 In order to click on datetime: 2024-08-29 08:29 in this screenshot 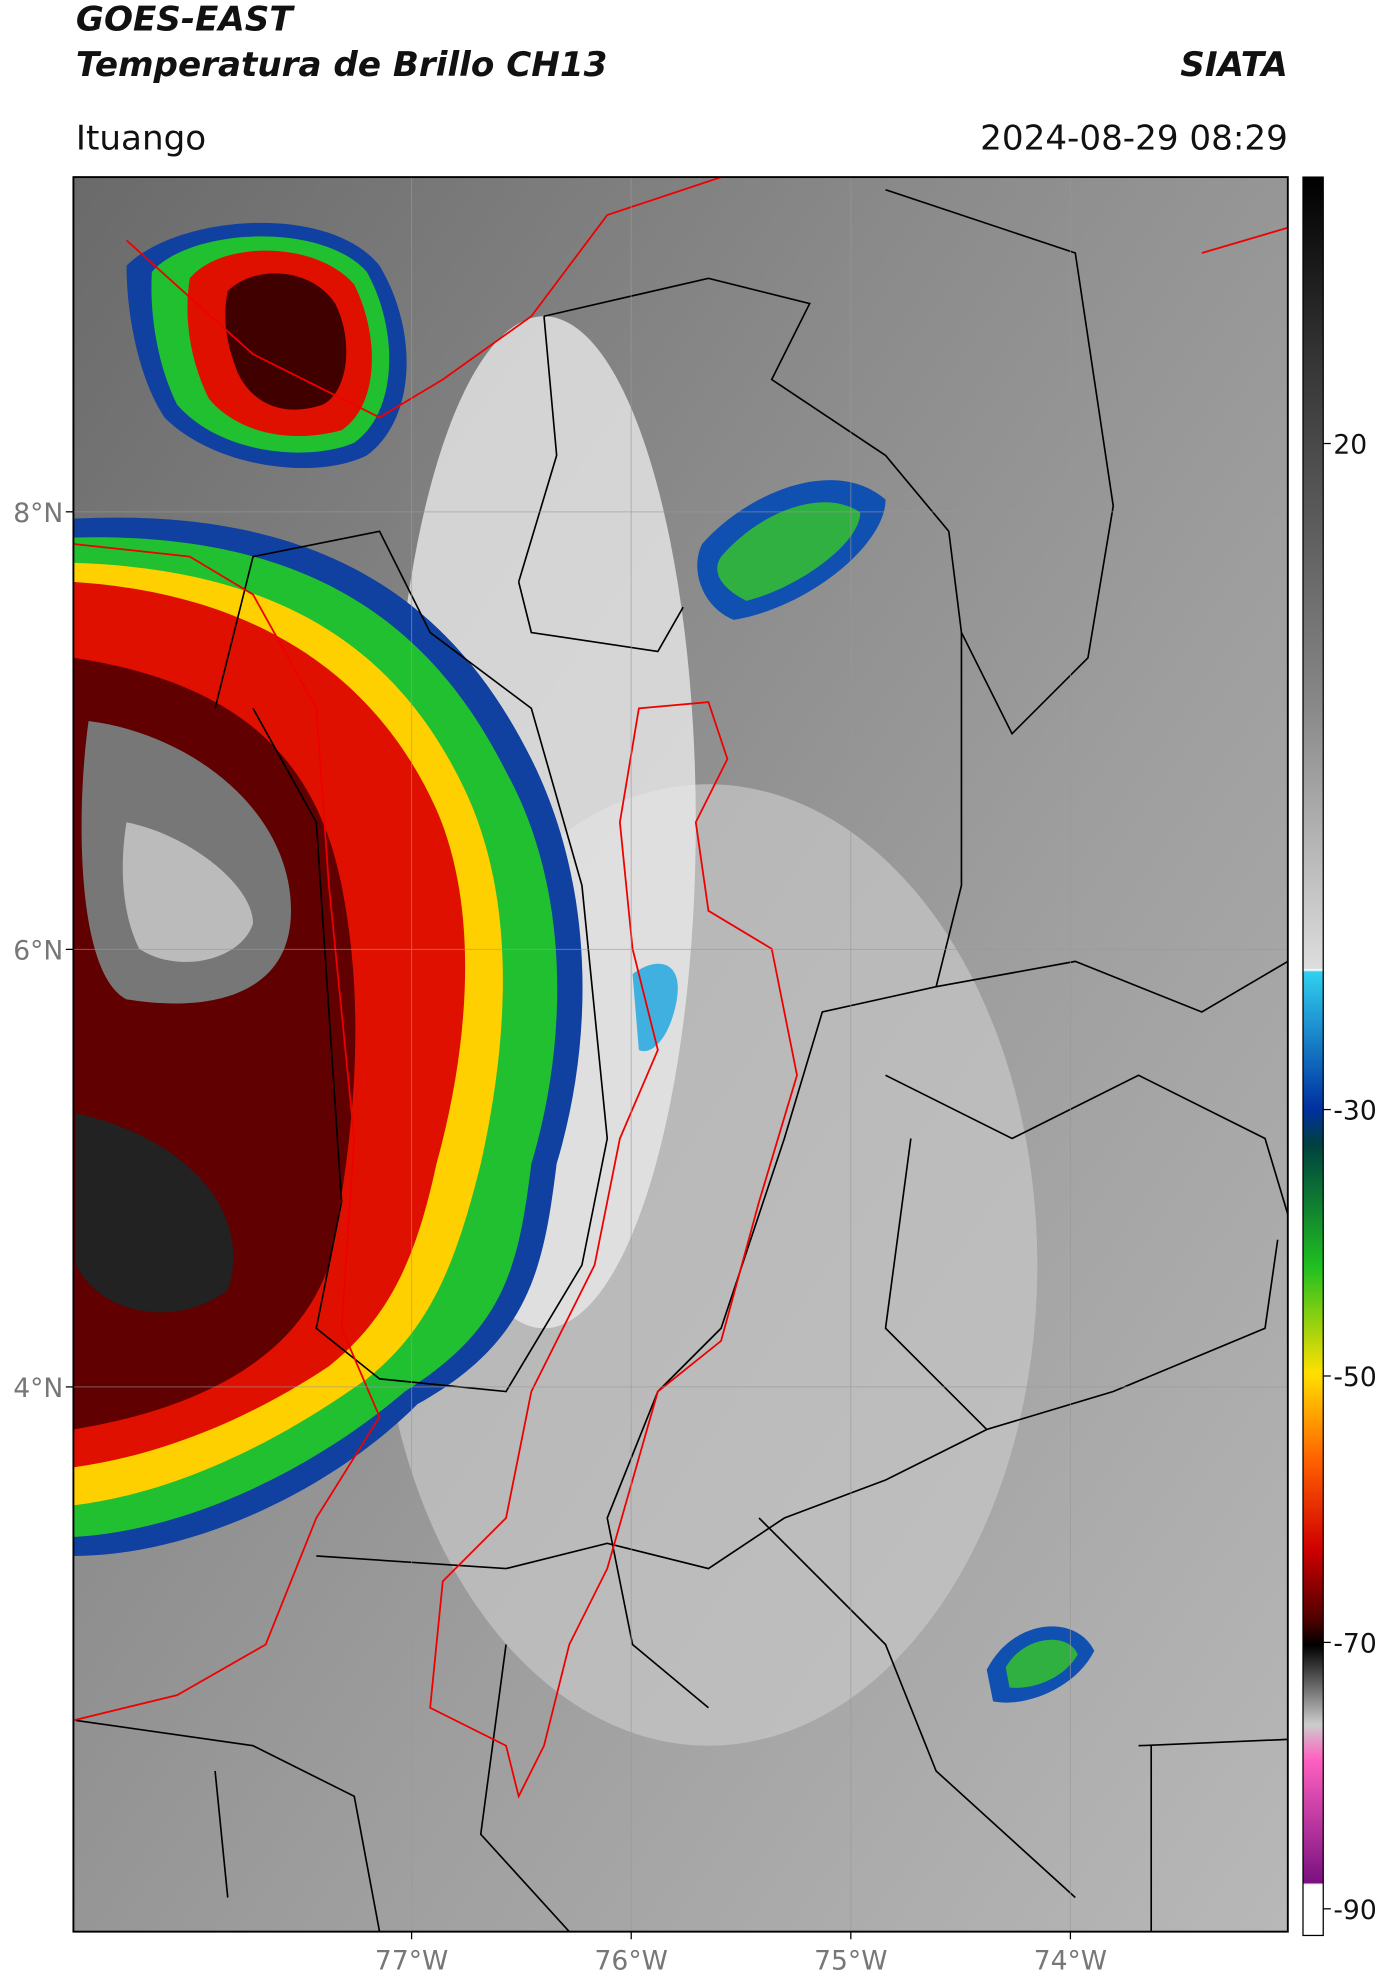, I will do `click(1134, 138)`.